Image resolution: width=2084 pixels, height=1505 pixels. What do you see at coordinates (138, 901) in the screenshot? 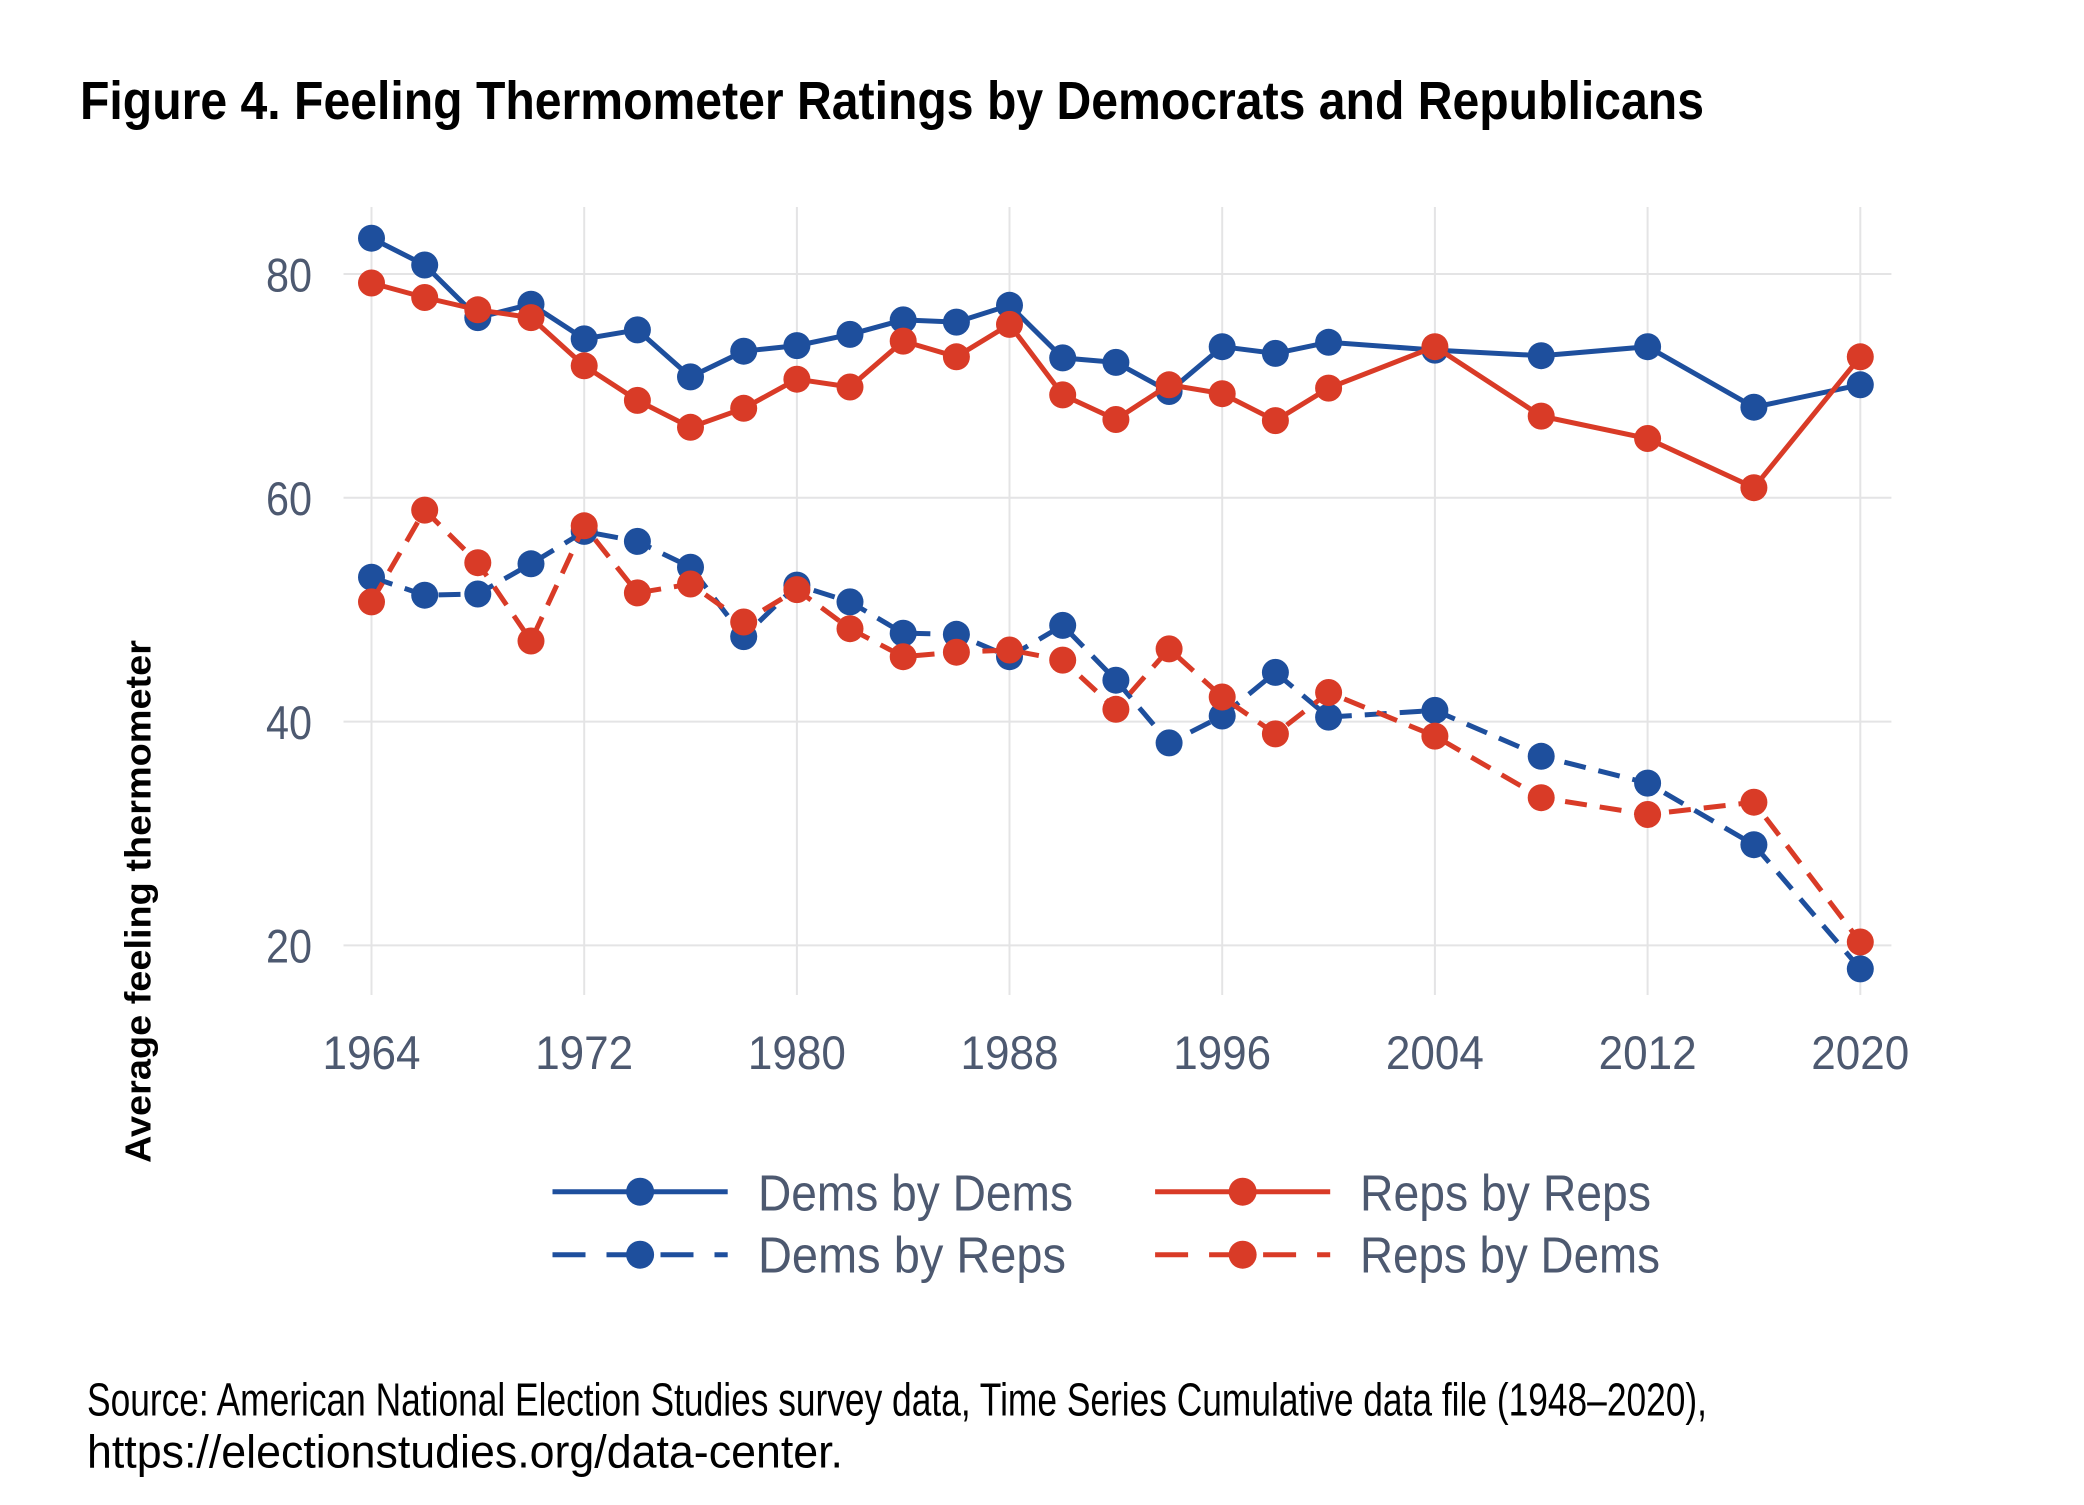
I see `svg-text: Average feeling thermometer` at bounding box center [138, 901].